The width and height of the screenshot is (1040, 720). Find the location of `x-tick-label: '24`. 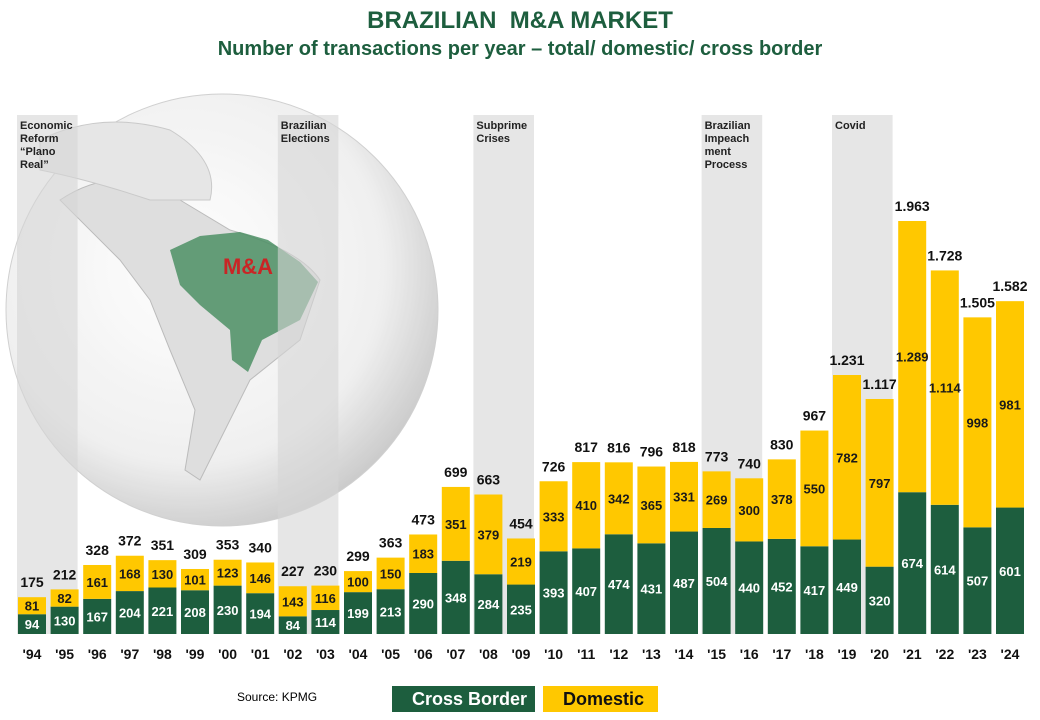

x-tick-label: '24 is located at coordinates (1010, 654).